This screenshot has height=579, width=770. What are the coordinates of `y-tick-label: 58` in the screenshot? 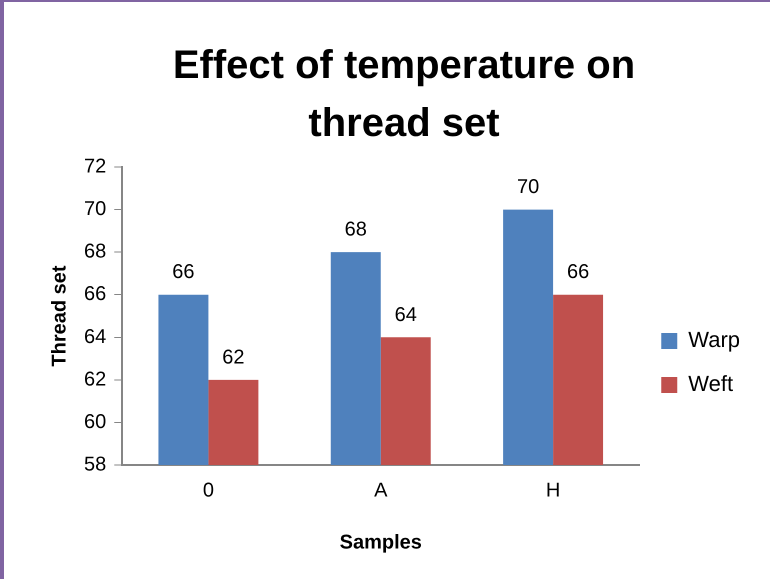 It's located at (95, 465).